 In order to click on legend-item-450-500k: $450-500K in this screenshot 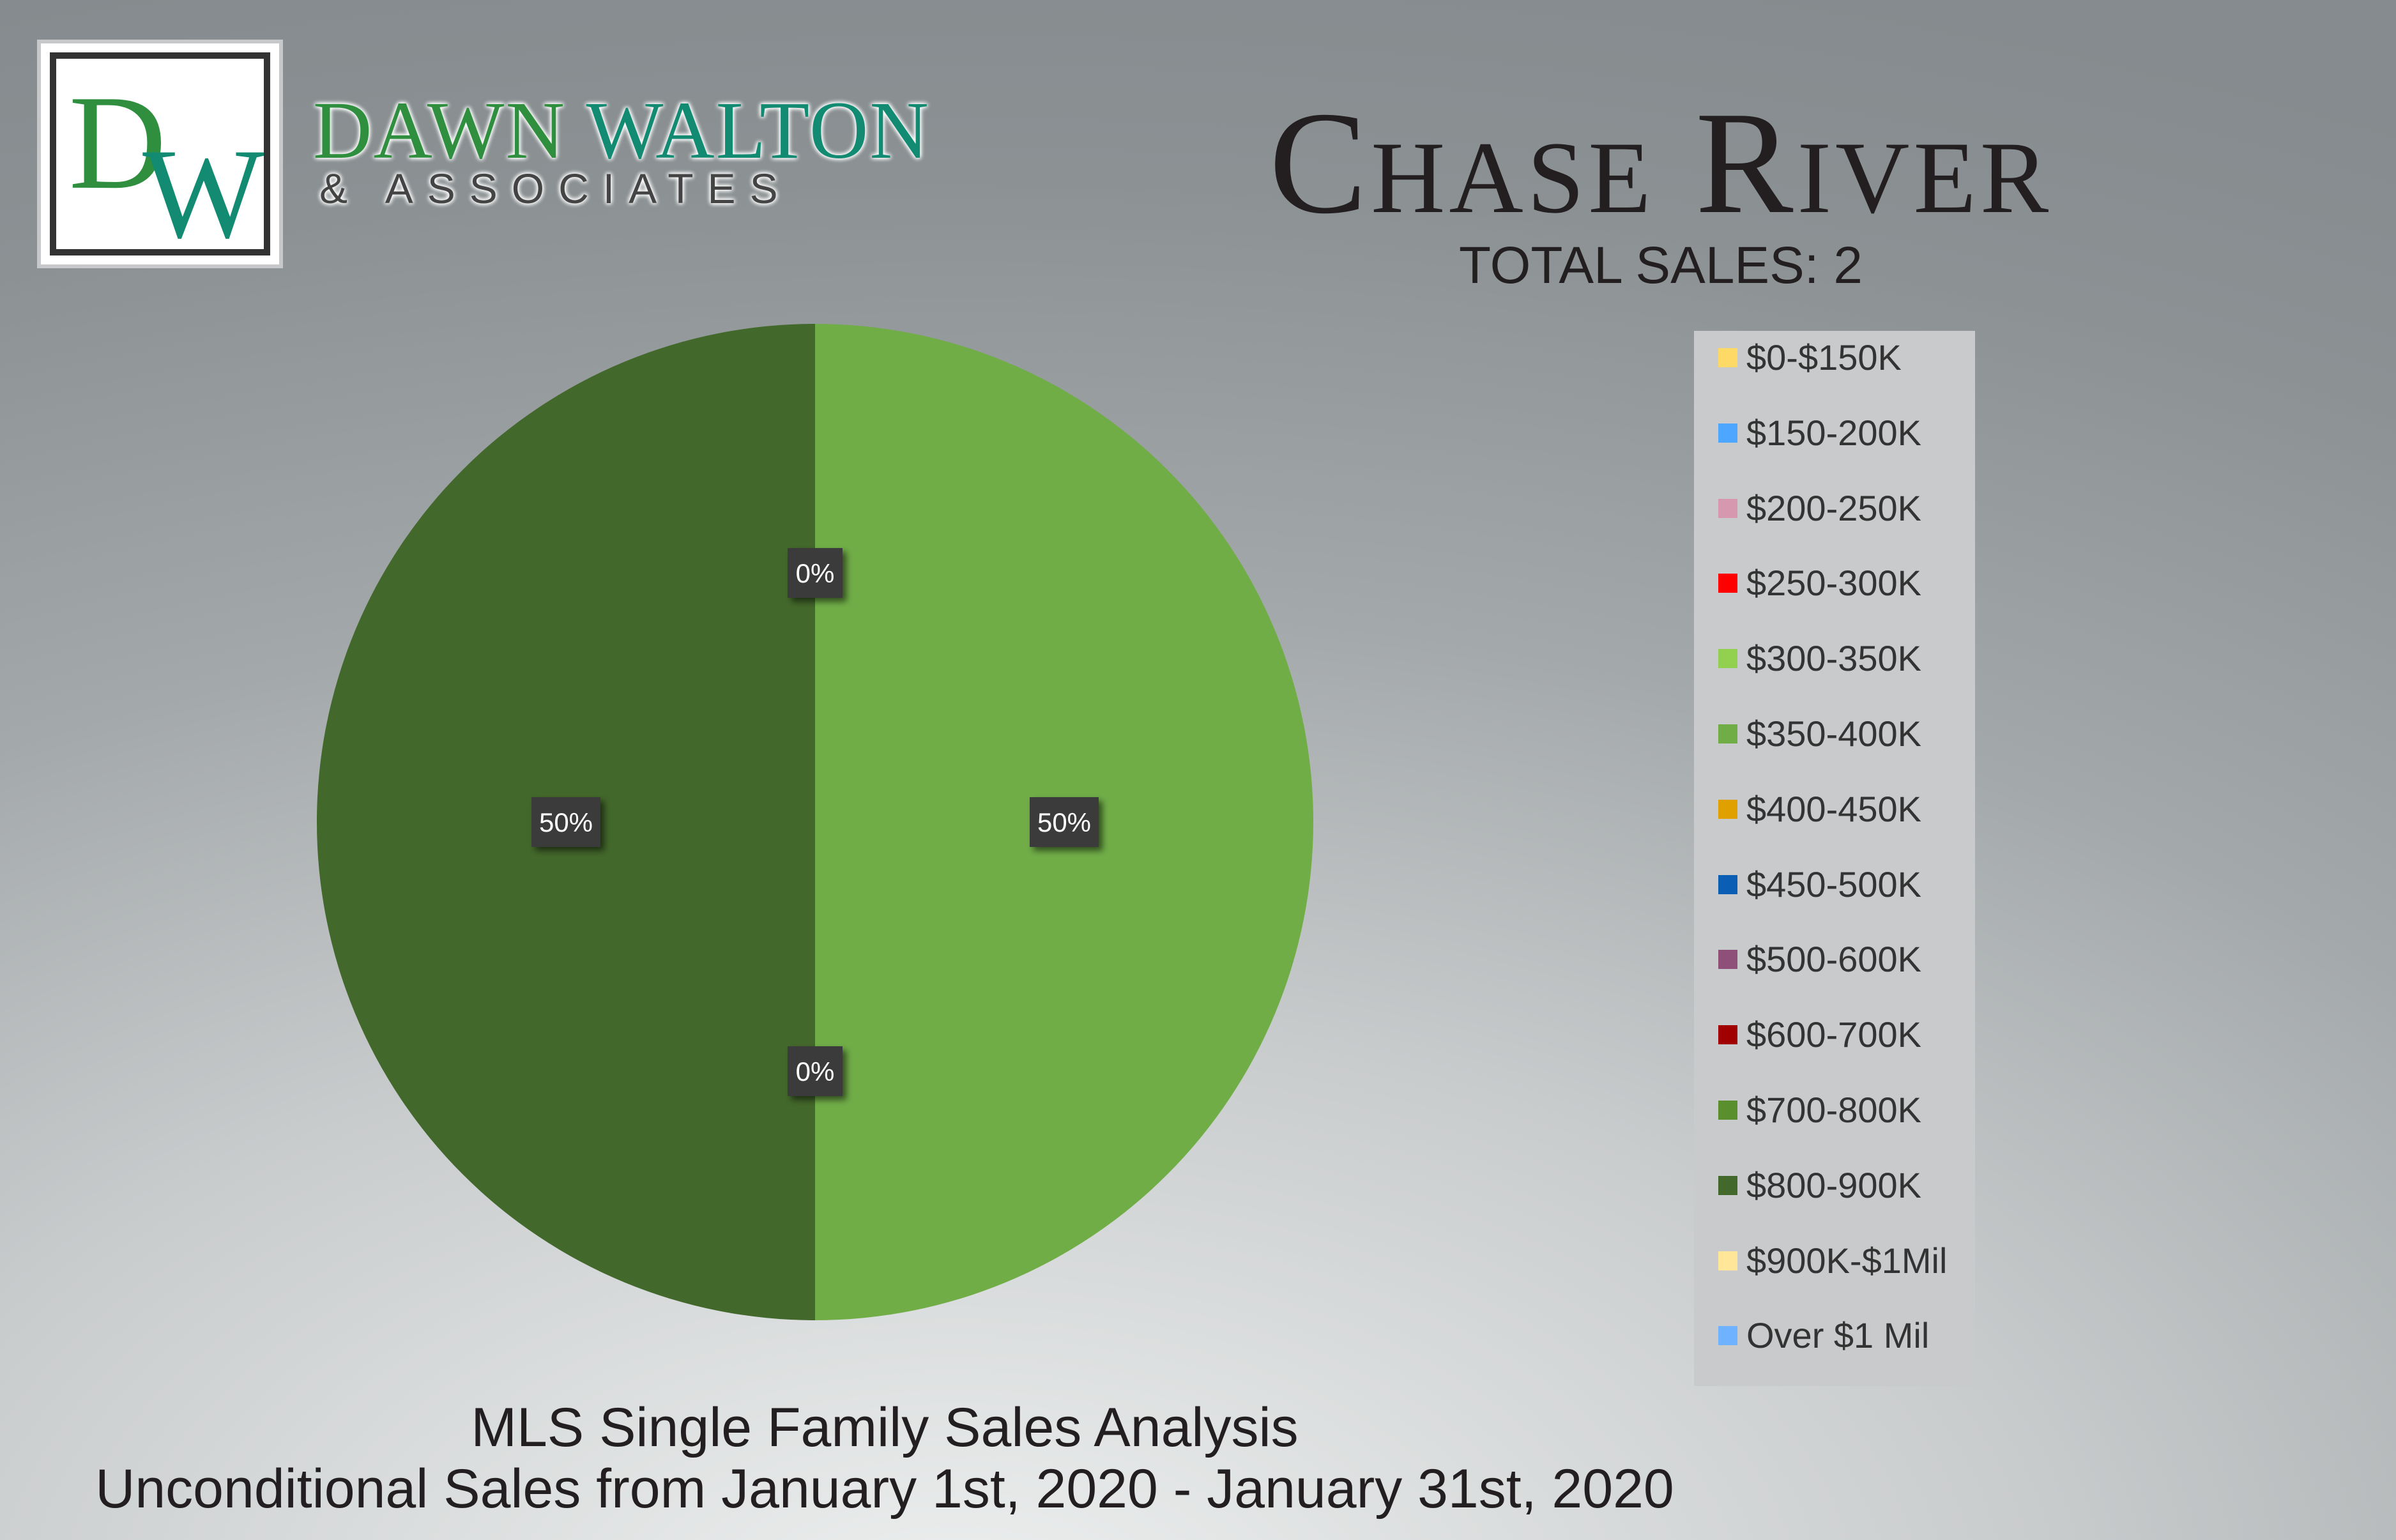, I will do `click(1820, 884)`.